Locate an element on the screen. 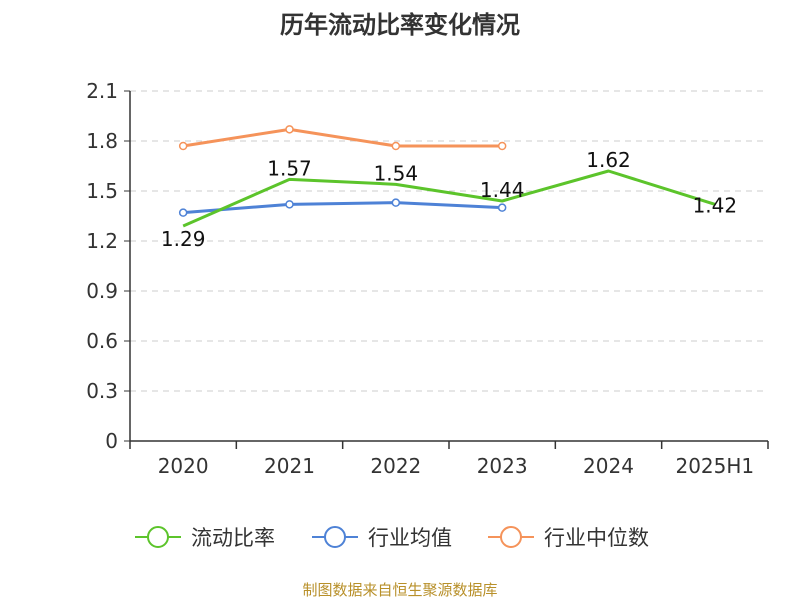  x-tick-label: 2023 is located at coordinates (502, 466).